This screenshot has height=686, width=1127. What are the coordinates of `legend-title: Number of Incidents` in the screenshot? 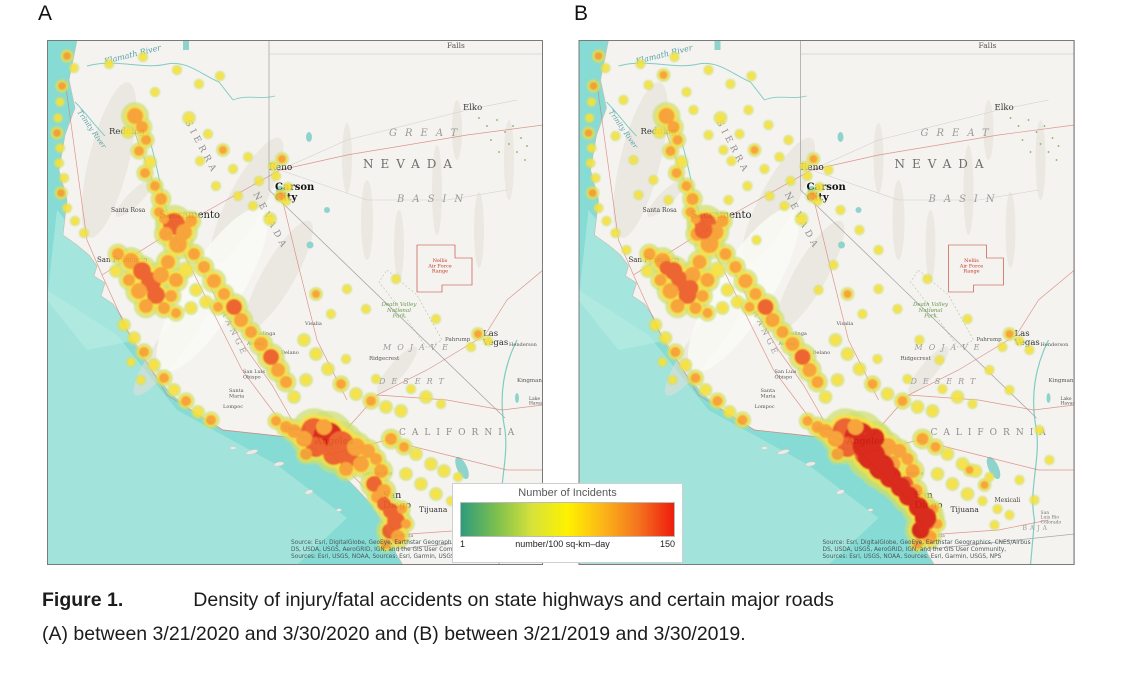 It's located at (567, 493).